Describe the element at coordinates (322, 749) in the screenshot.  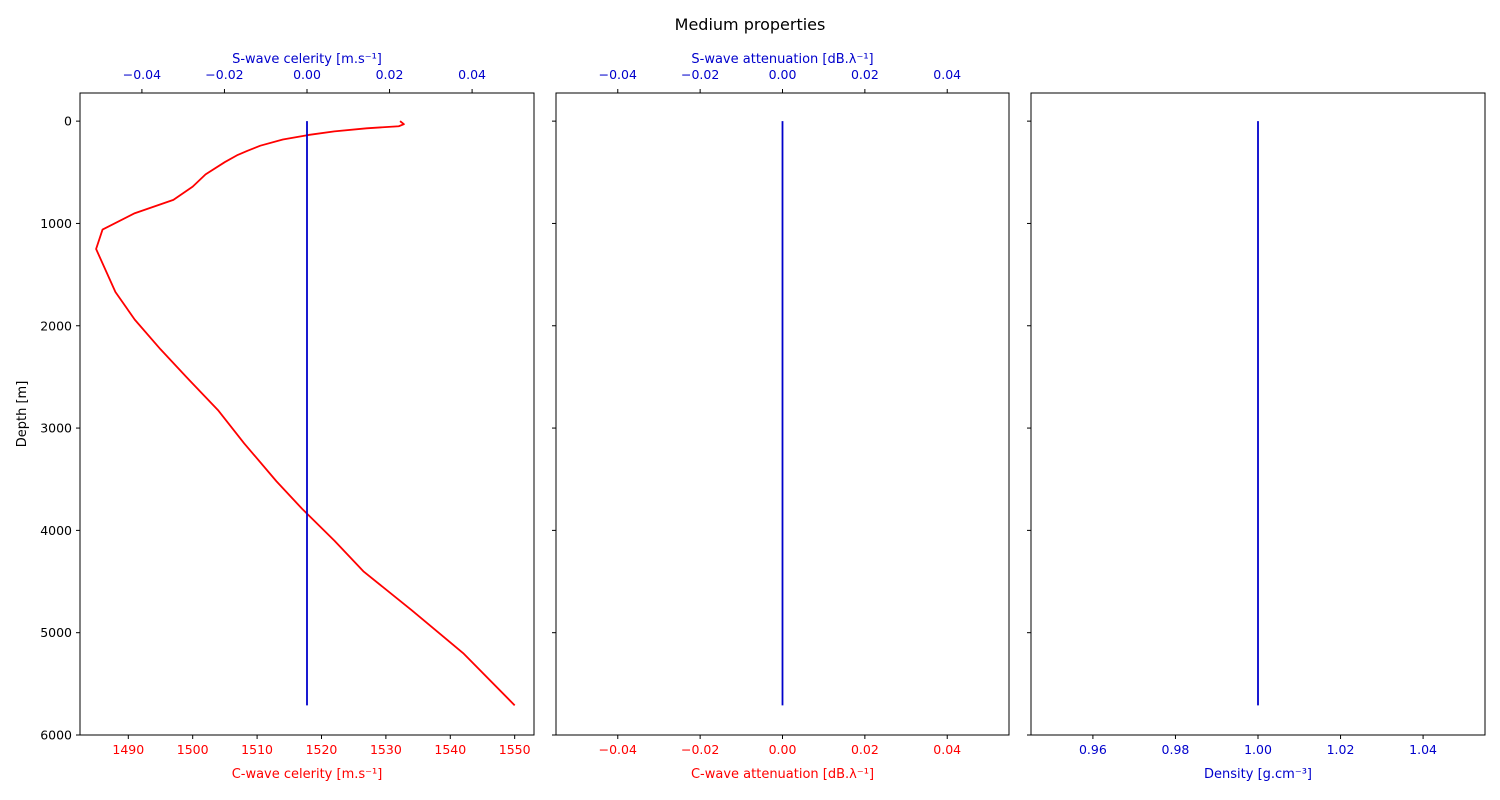
I see `x-bottom-tick-label: 1520` at that location.